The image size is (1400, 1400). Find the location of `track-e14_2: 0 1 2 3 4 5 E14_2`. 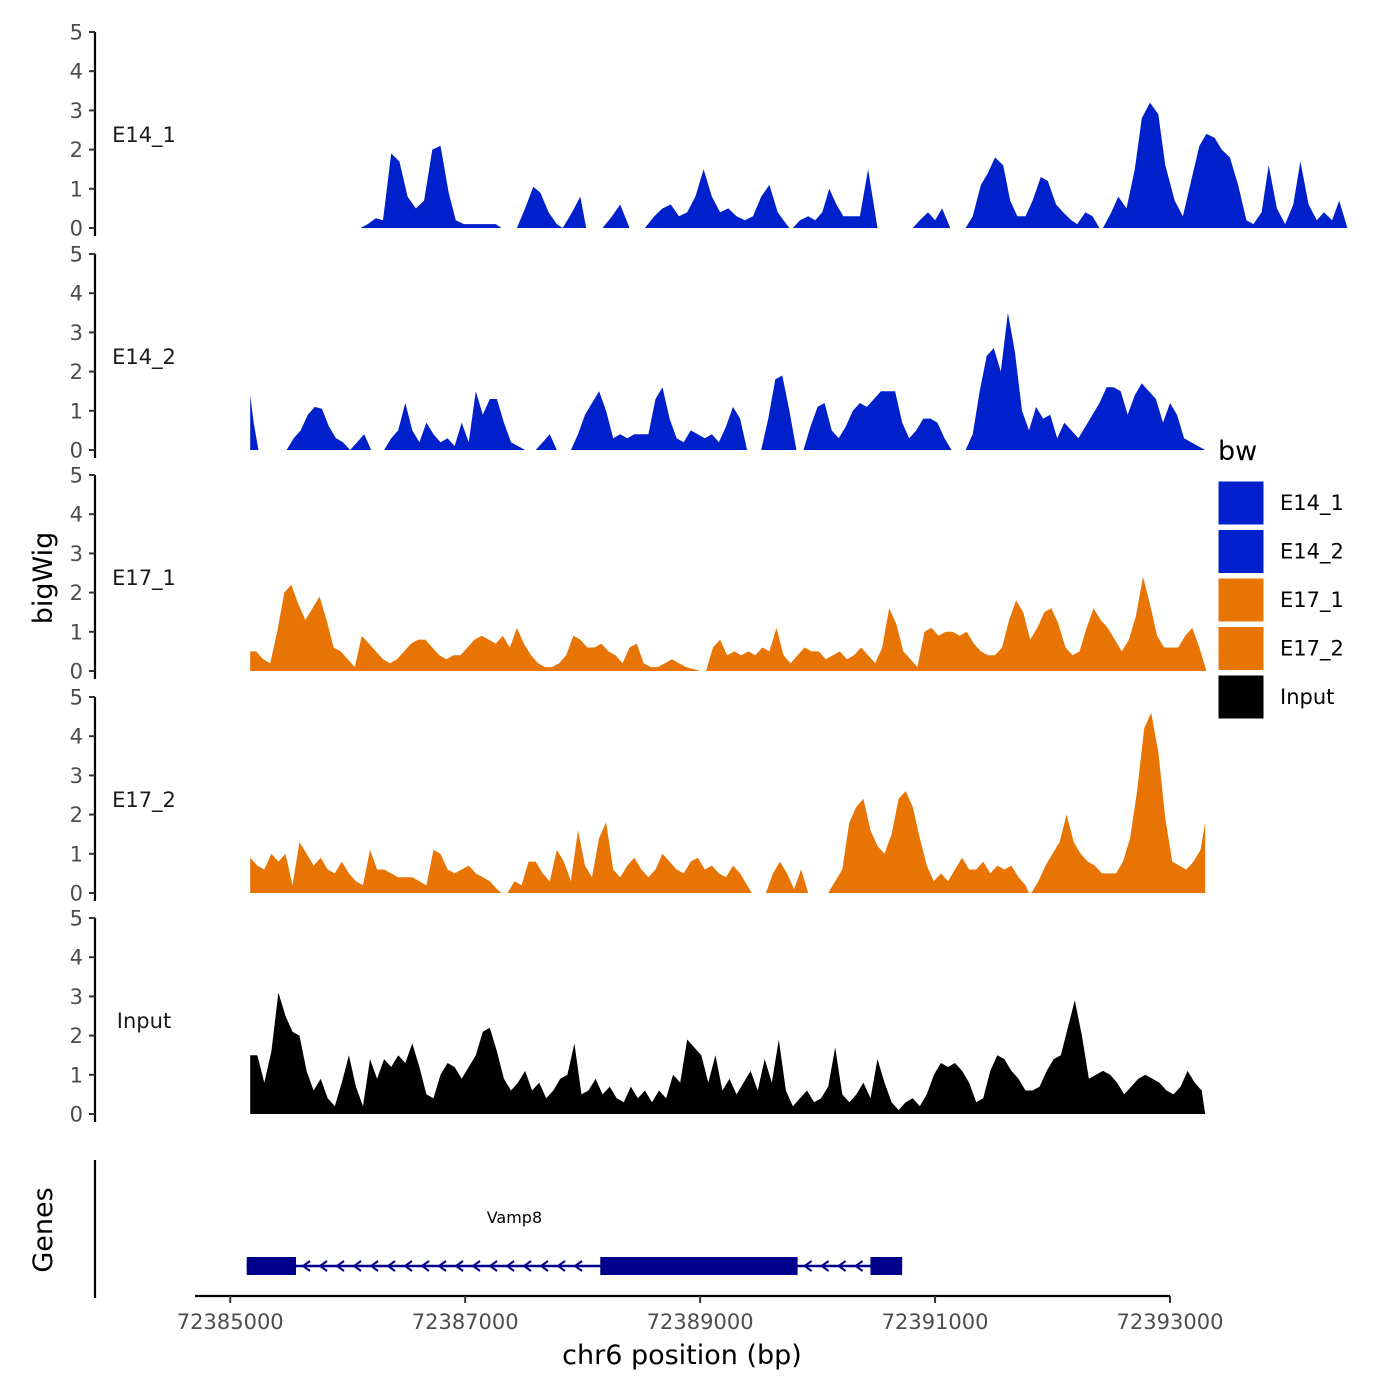

track-e14_2: 0 1 2 3 4 5 E14_2 is located at coordinates (638, 353).